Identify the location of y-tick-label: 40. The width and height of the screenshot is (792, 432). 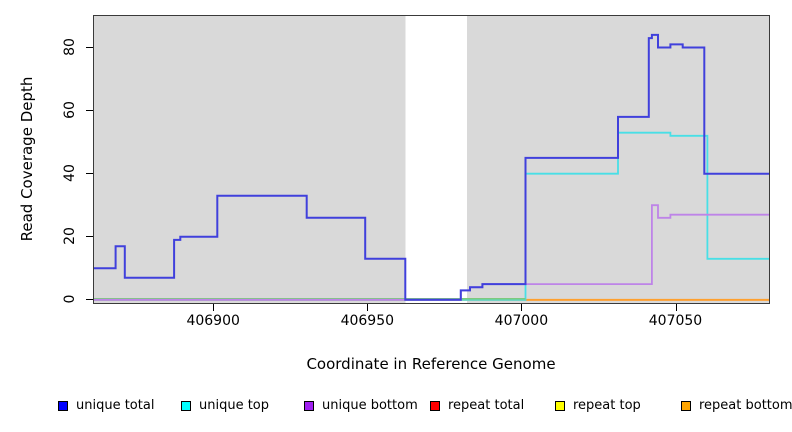
(70, 172).